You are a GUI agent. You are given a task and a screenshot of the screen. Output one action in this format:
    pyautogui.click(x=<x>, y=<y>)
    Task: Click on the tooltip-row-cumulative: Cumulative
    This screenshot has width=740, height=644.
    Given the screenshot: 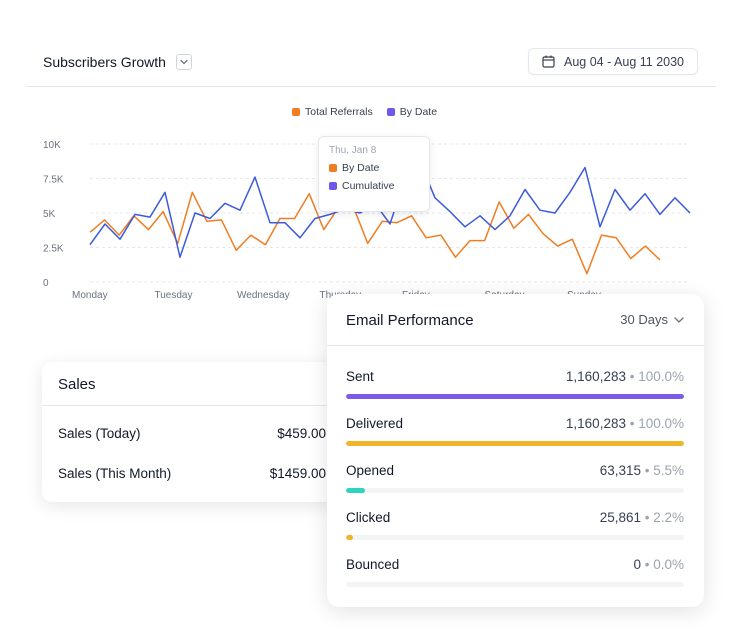 What is the action you would take?
    pyautogui.click(x=374, y=186)
    